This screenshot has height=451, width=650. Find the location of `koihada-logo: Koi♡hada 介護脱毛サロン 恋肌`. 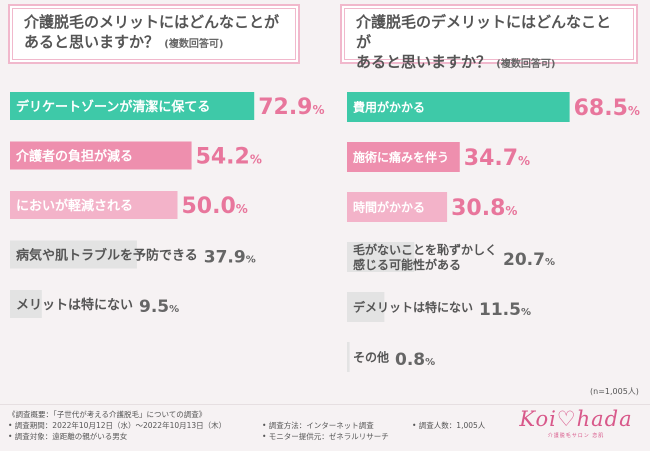

koihada-logo: Koi♡hada 介護脱毛サロン 恋肌 is located at coordinates (576, 426).